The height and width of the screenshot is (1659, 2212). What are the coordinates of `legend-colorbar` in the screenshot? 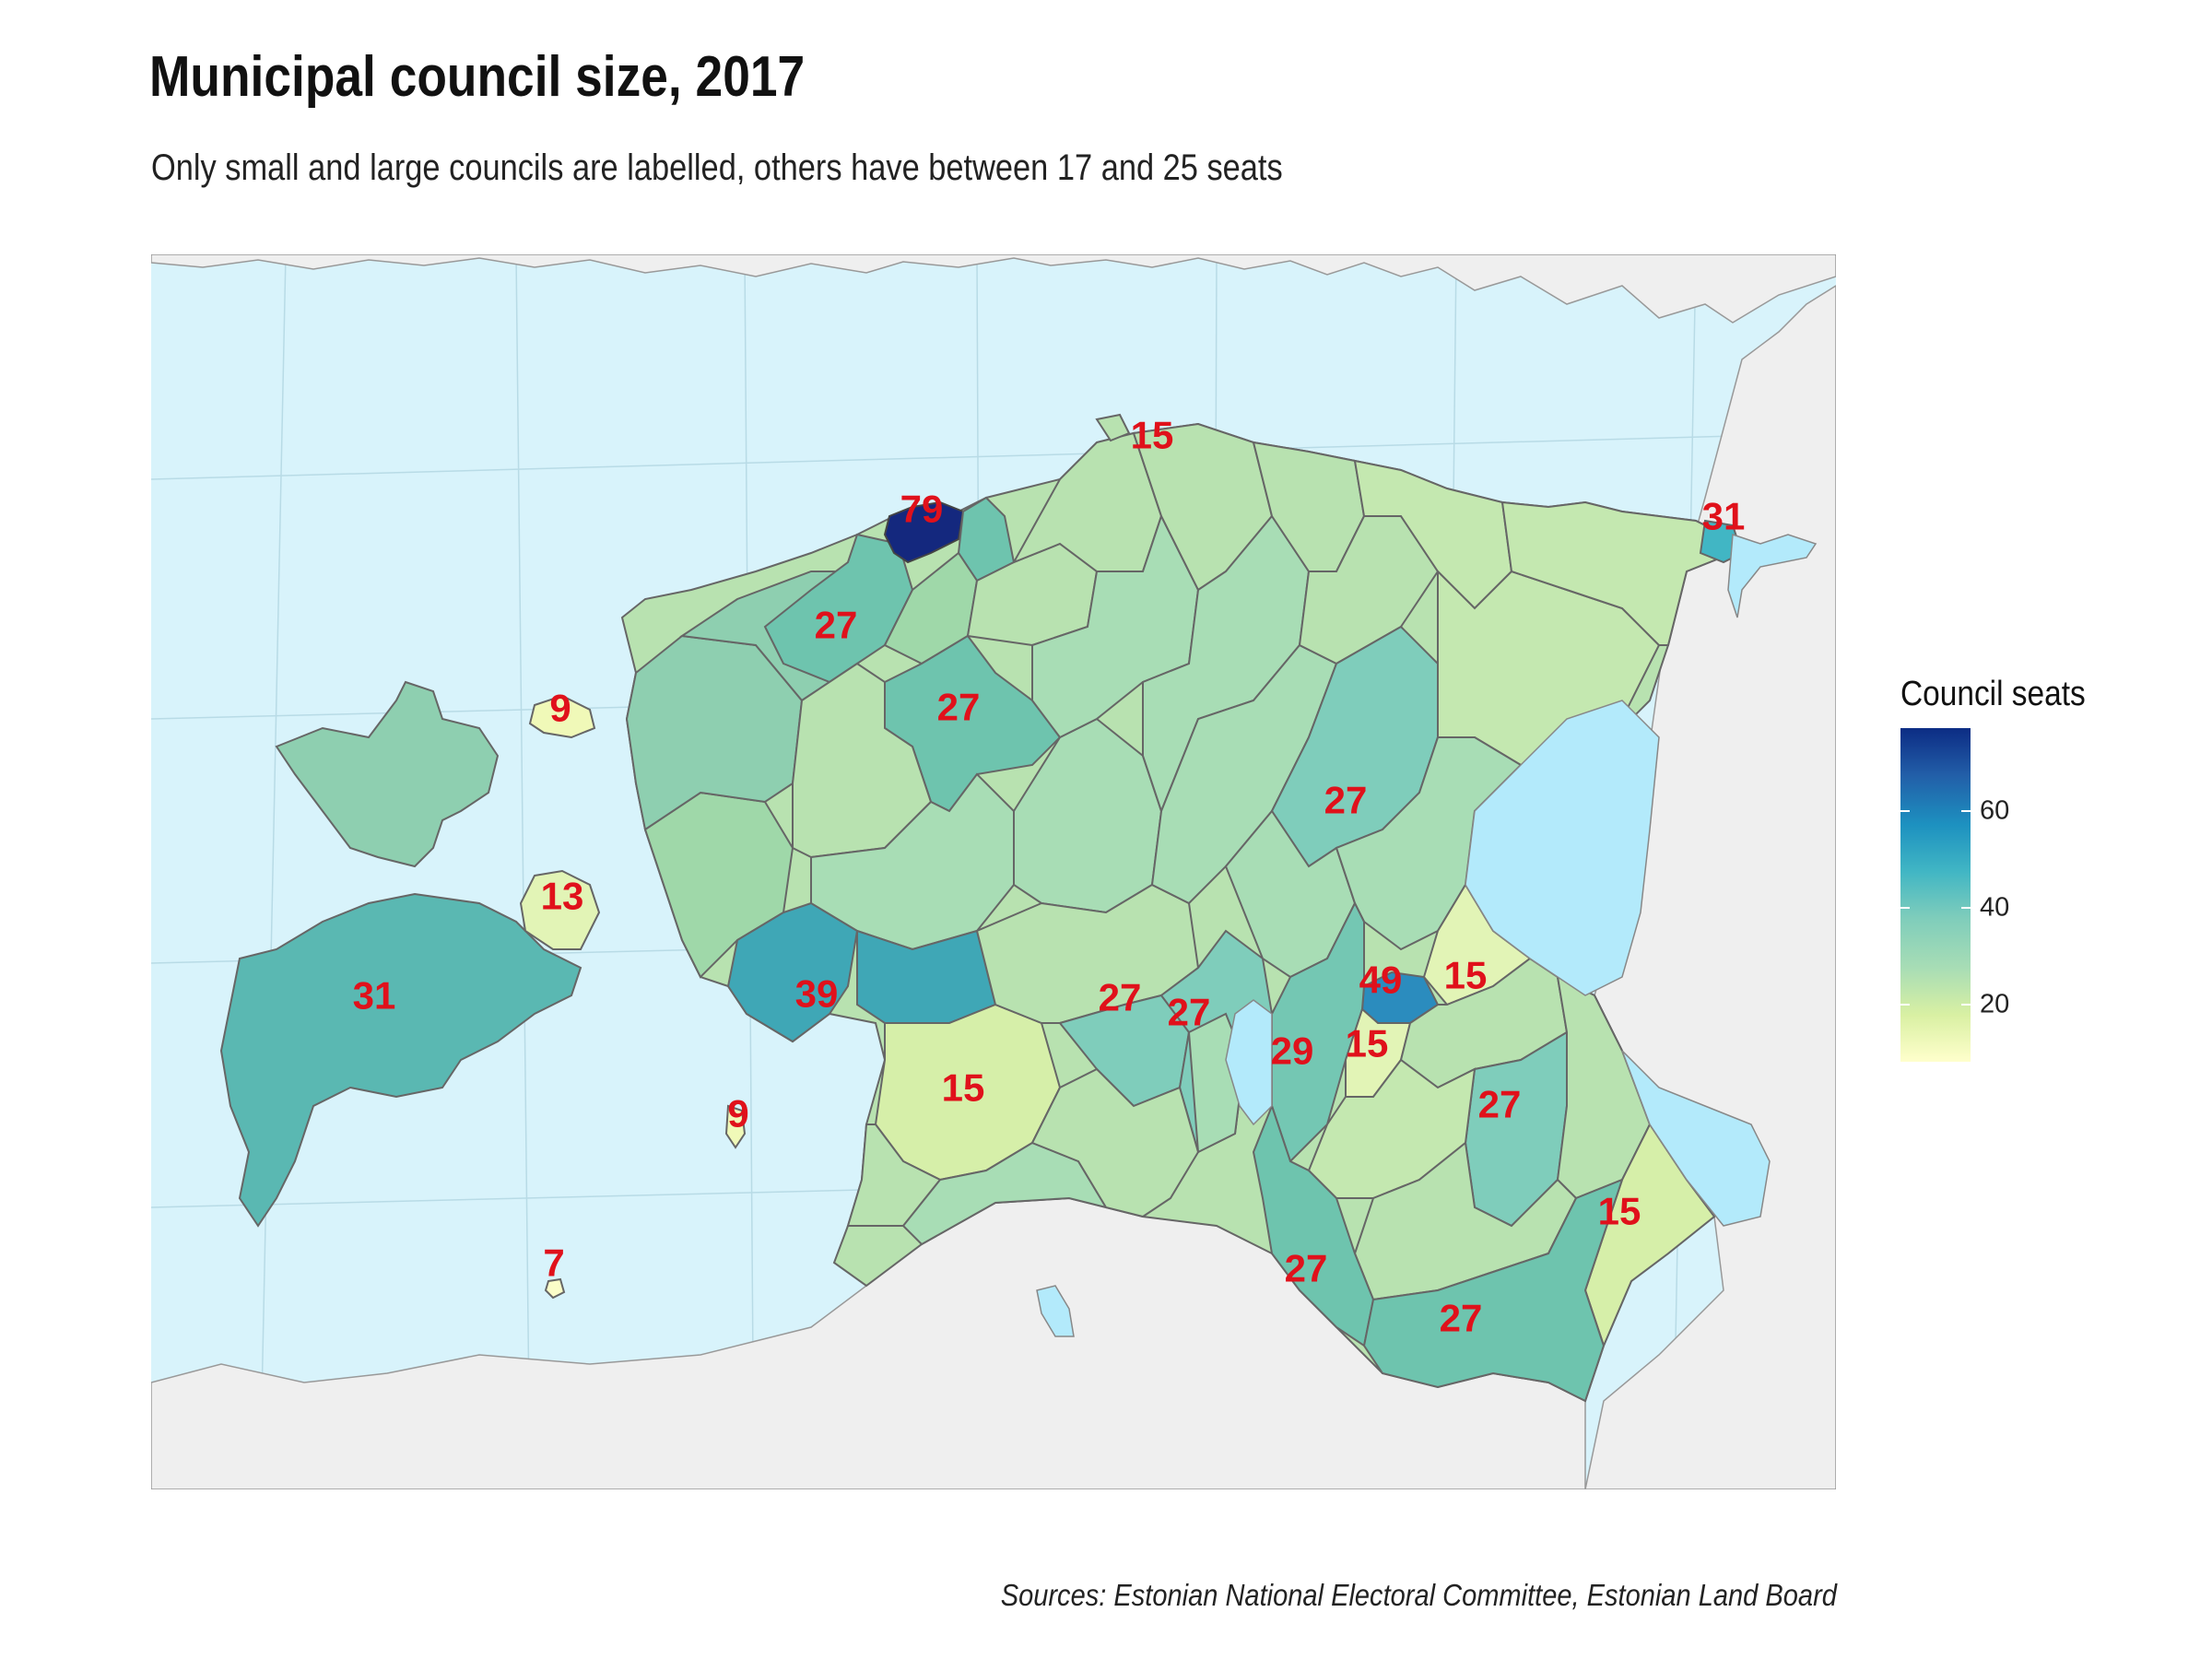 It's located at (1935, 895).